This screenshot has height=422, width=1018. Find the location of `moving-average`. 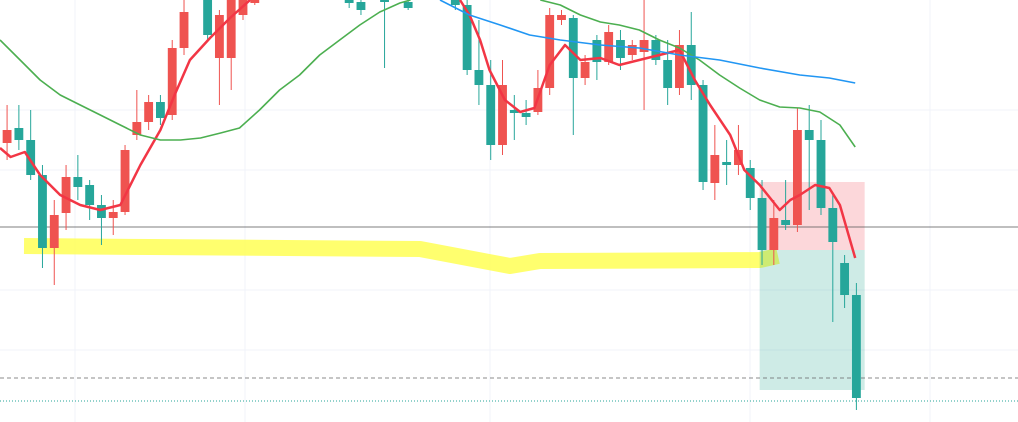

moving-average is located at coordinates (647, 42).